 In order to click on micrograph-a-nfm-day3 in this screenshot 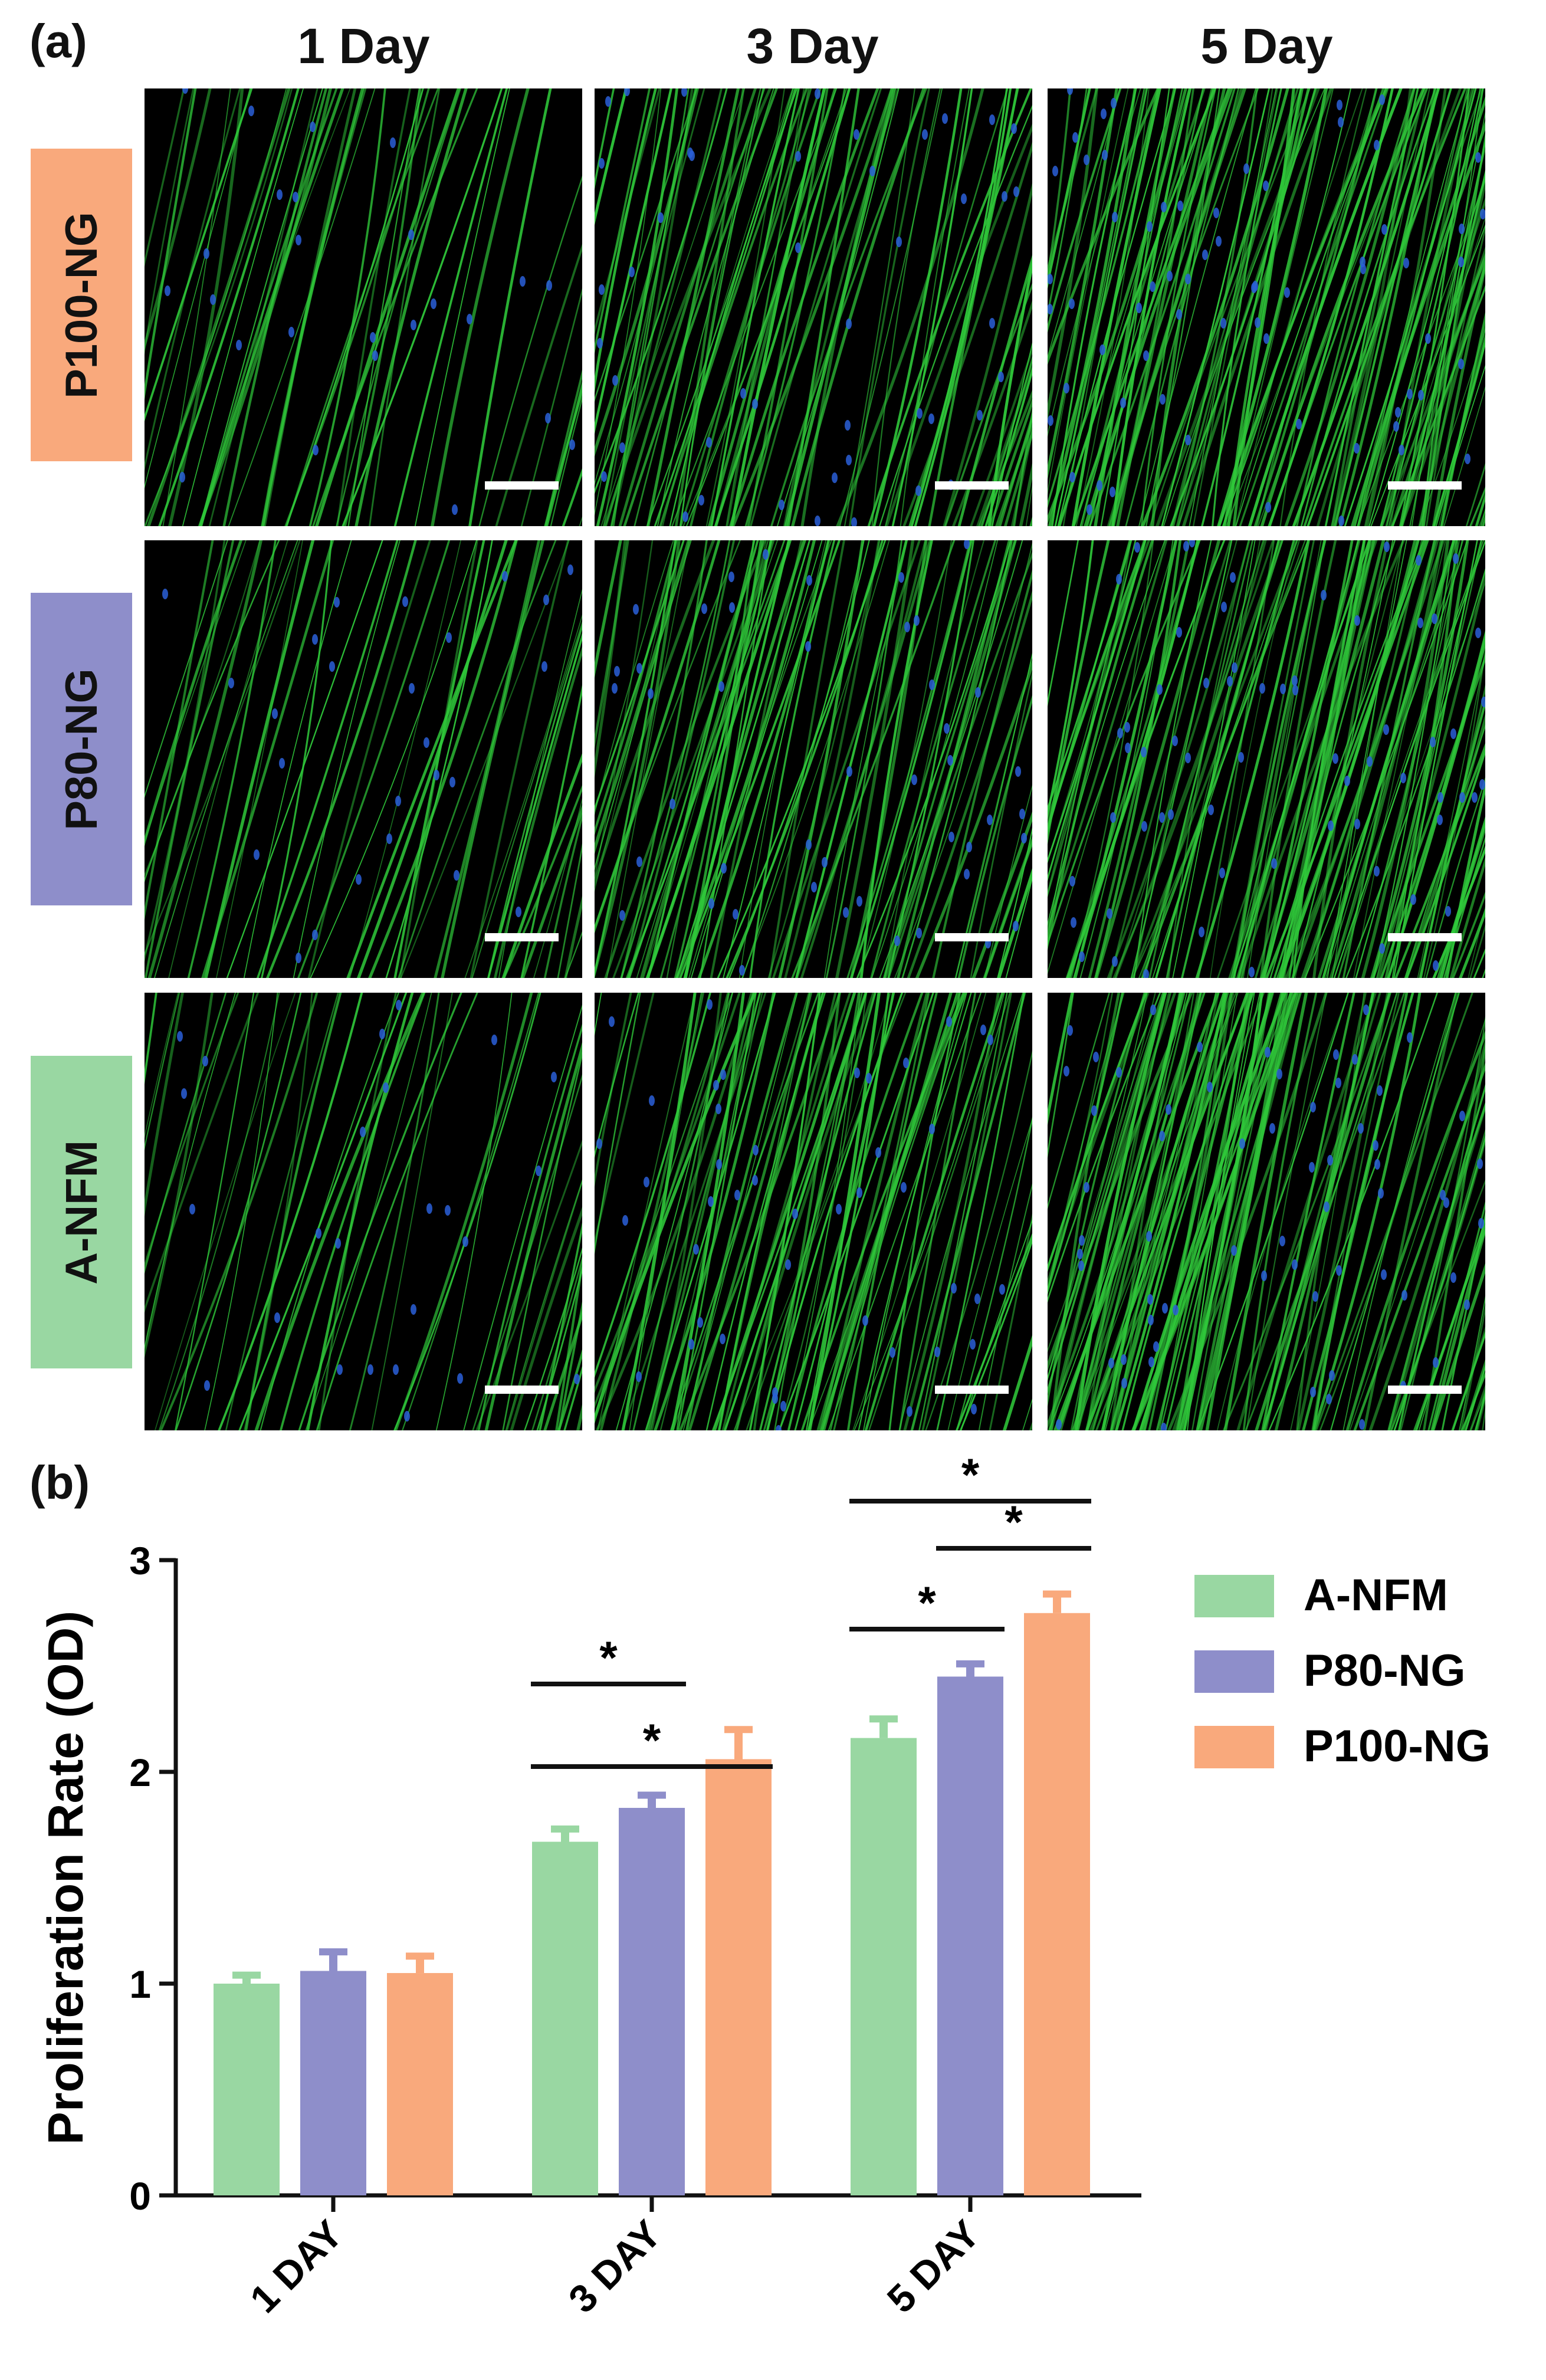, I will do `click(813, 1211)`.